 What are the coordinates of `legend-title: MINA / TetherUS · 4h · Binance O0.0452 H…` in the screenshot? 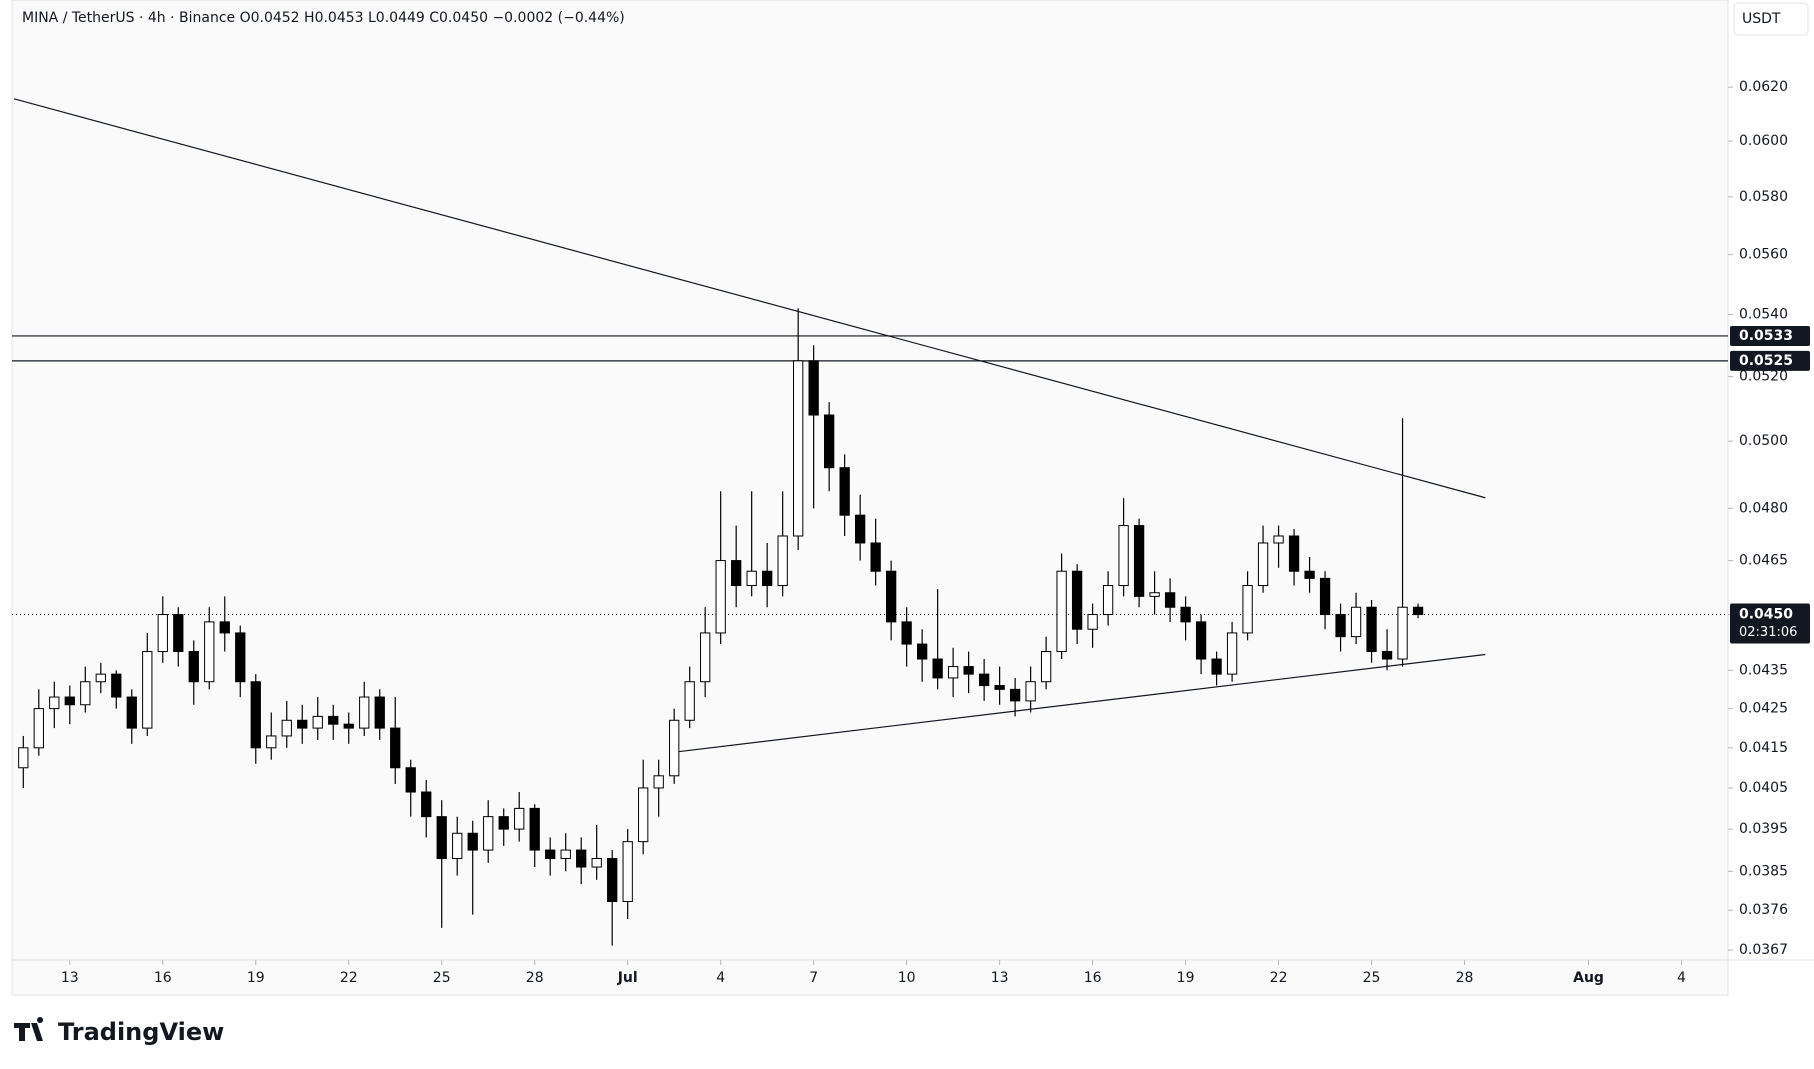 It's located at (323, 18).